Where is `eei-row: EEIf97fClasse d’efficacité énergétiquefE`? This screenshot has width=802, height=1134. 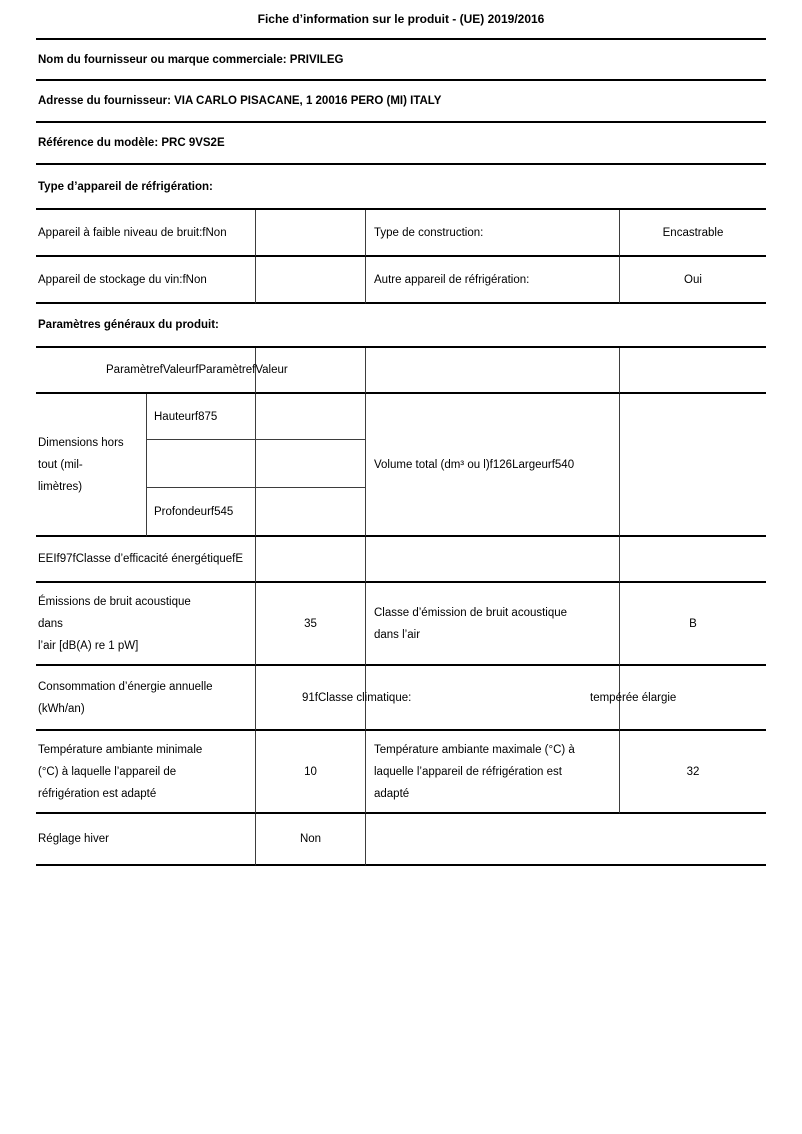
eei-row: EEIf97fClasse d’efficacité énergétiquefE is located at coordinates (401, 560).